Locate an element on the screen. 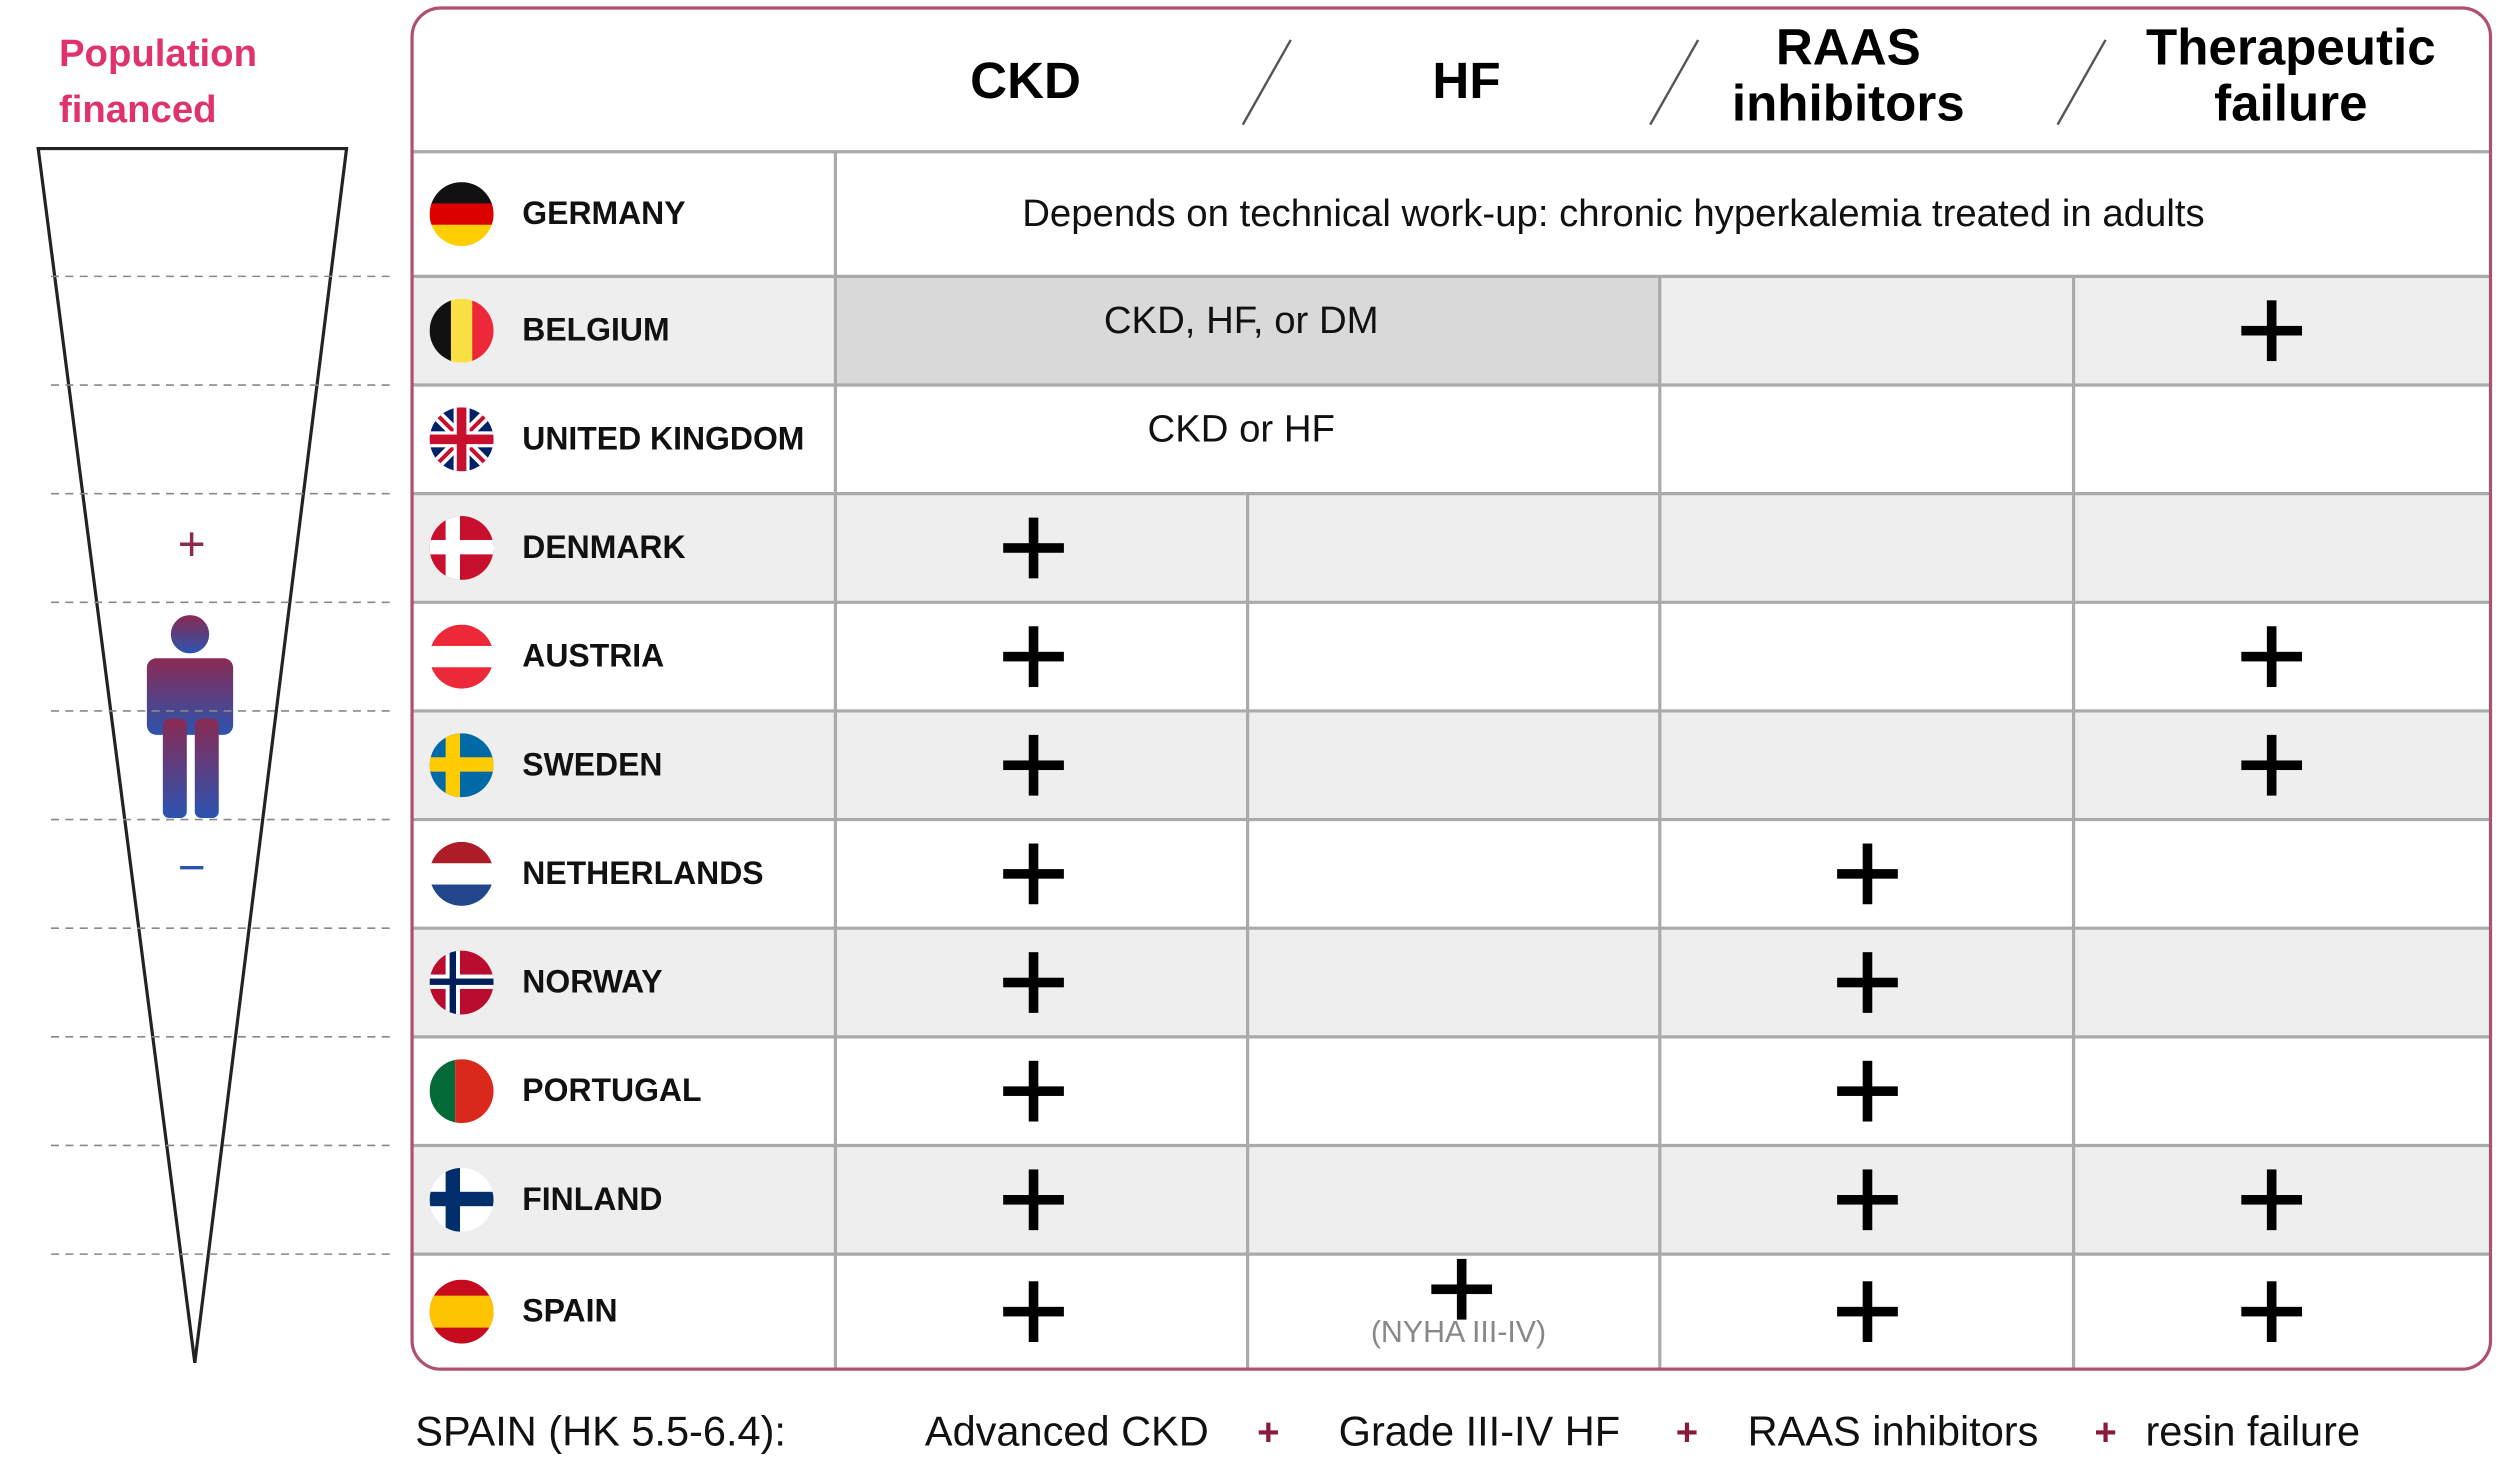  side-title: financed is located at coordinates (138, 109).